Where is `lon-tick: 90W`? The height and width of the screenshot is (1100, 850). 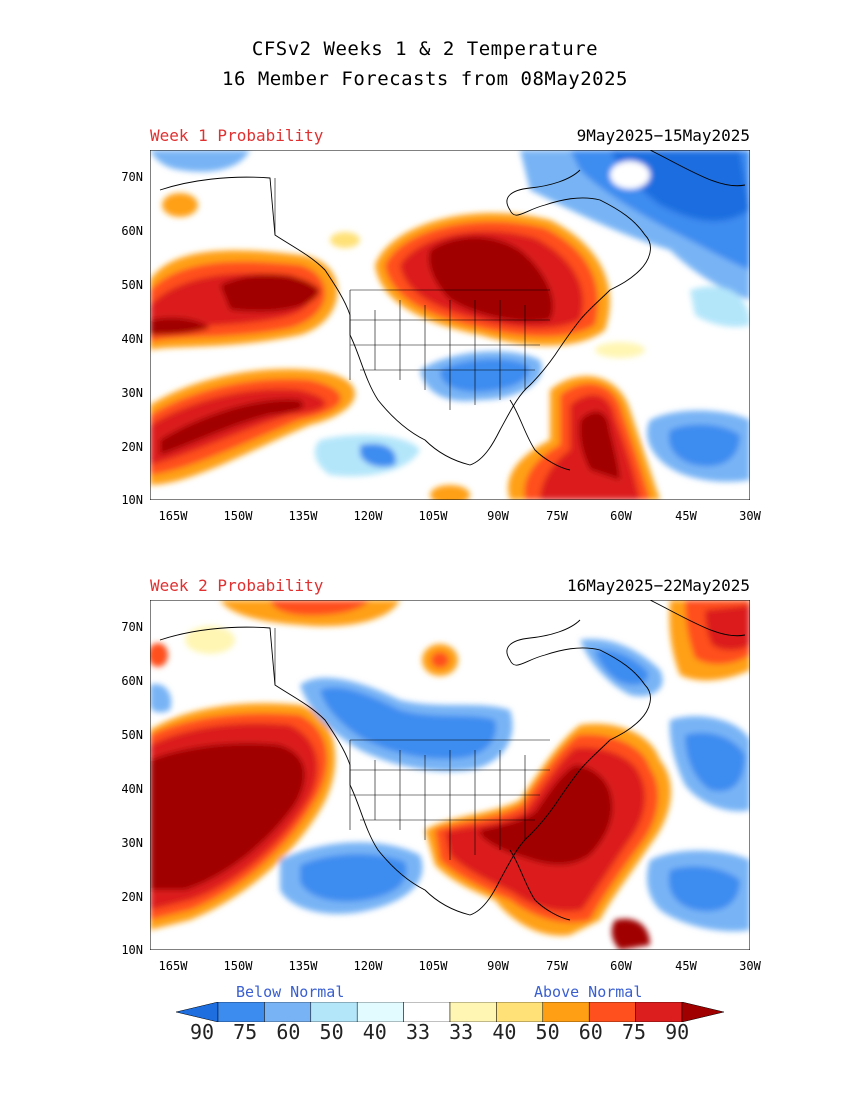
lon-tick: 90W is located at coordinates (498, 516).